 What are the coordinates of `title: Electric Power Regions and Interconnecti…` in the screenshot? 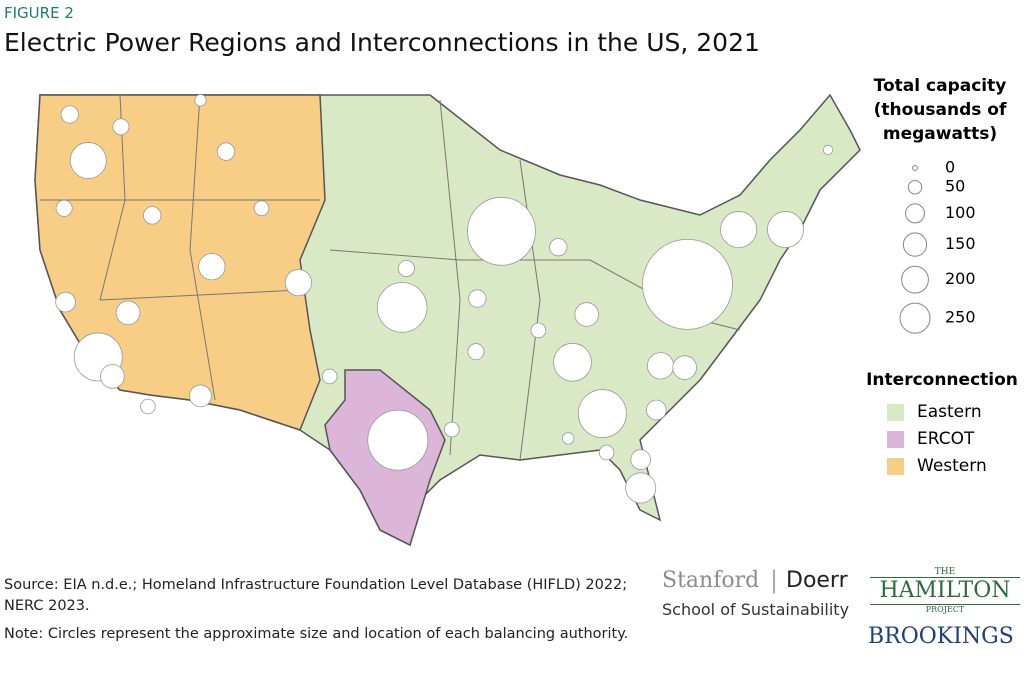 It's located at (382, 42).